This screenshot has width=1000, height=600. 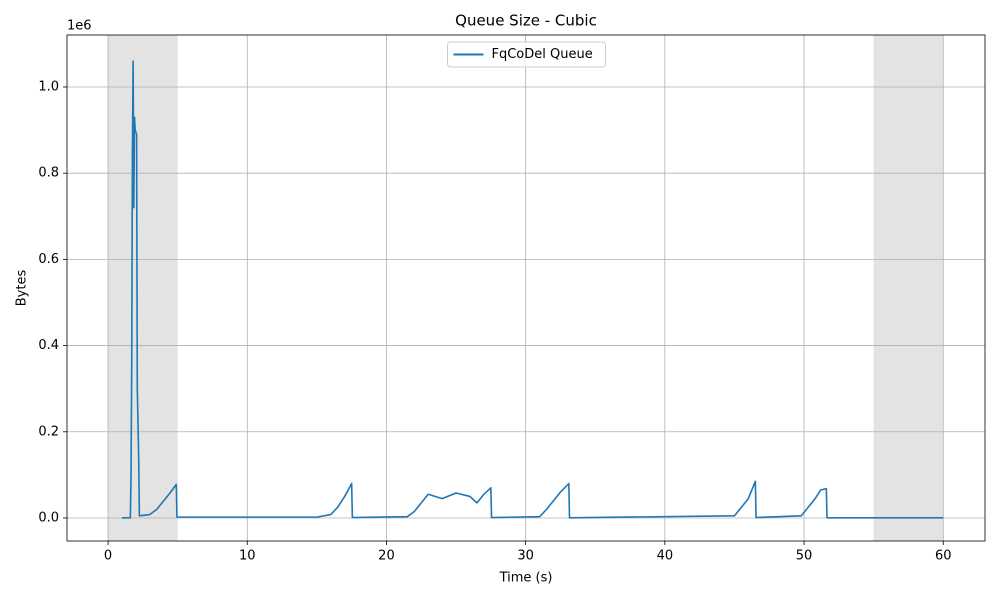 I want to click on y-tick-label: 0.6, so click(x=48, y=259).